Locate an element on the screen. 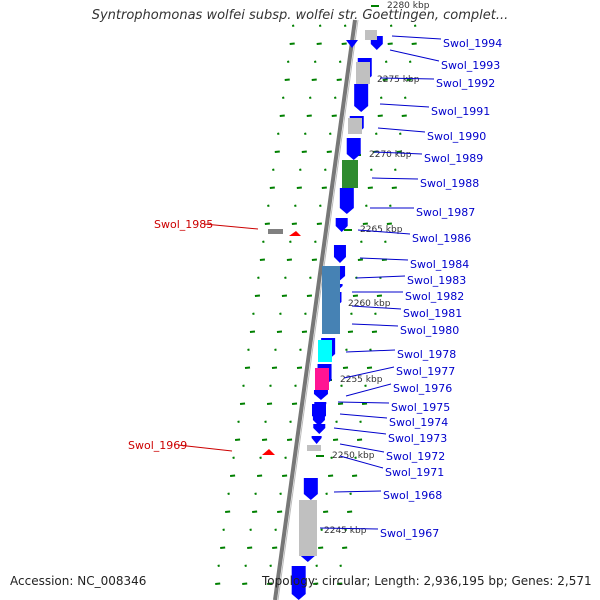 The height and width of the screenshot is (600, 600). gene-block-swol-1985-grey is located at coordinates (275, 231).